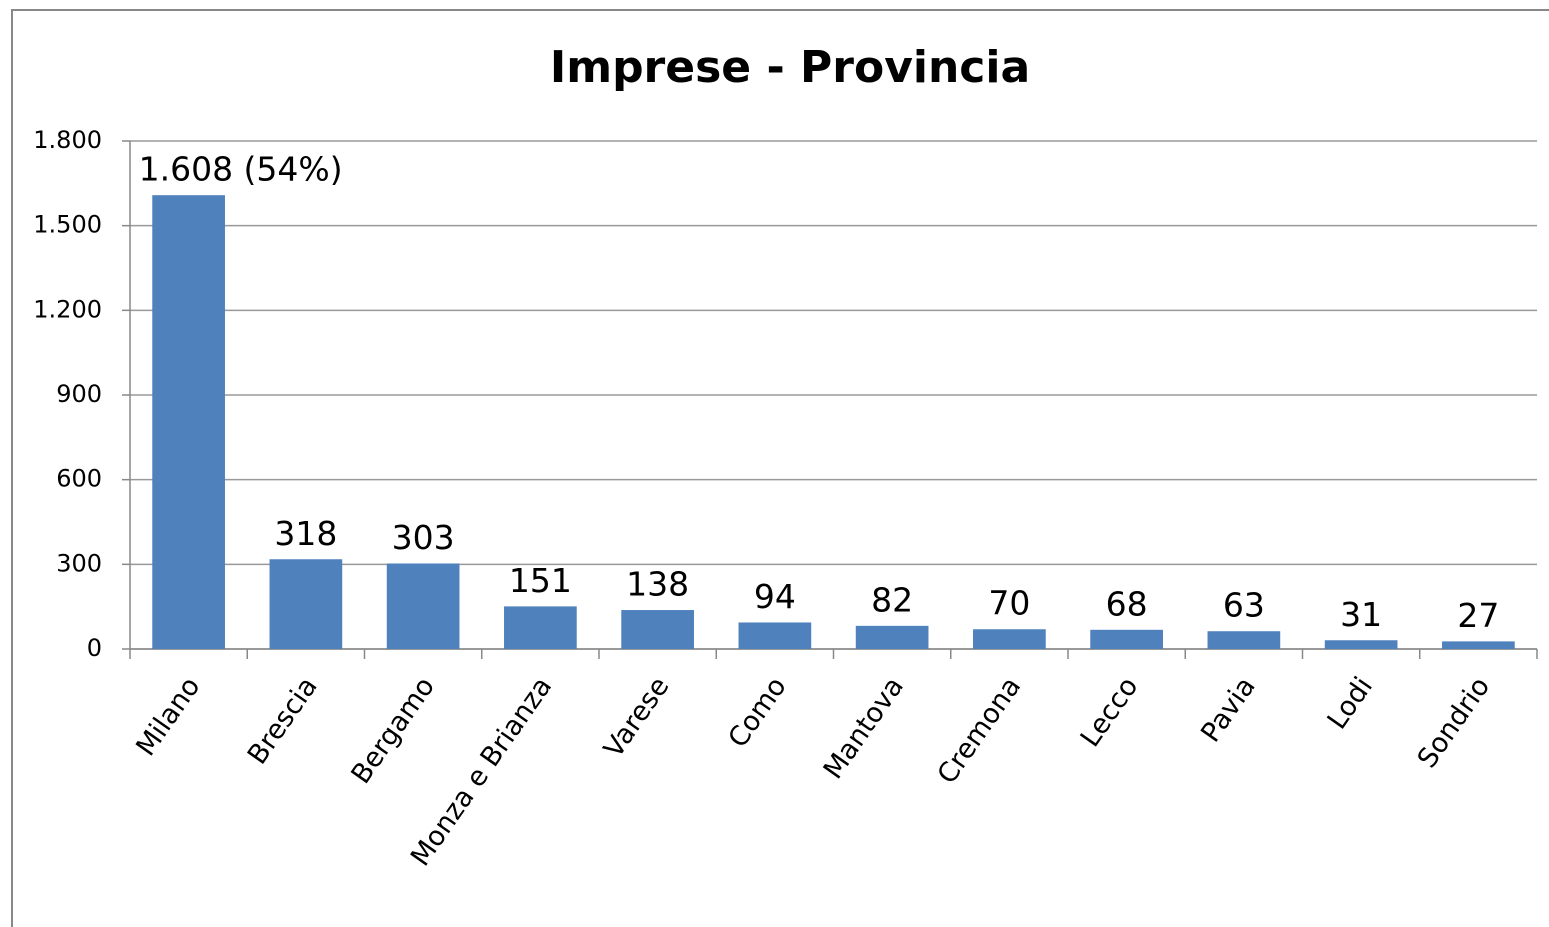 This screenshot has height=927, width=1549. Describe the element at coordinates (636, 718) in the screenshot. I see `x-tick-label: Varese` at that location.